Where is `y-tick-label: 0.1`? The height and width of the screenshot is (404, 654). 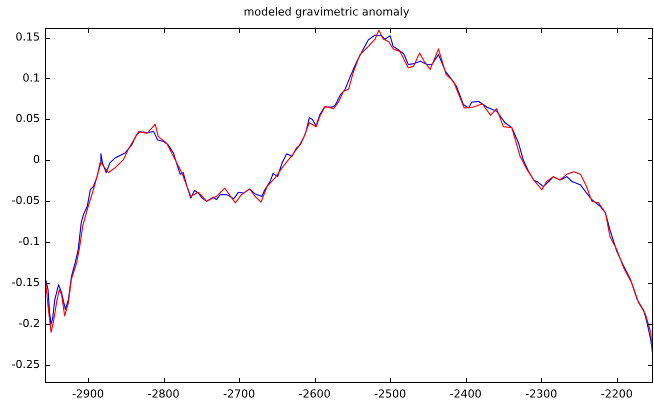
y-tick-label: 0.1 is located at coordinates (31, 77).